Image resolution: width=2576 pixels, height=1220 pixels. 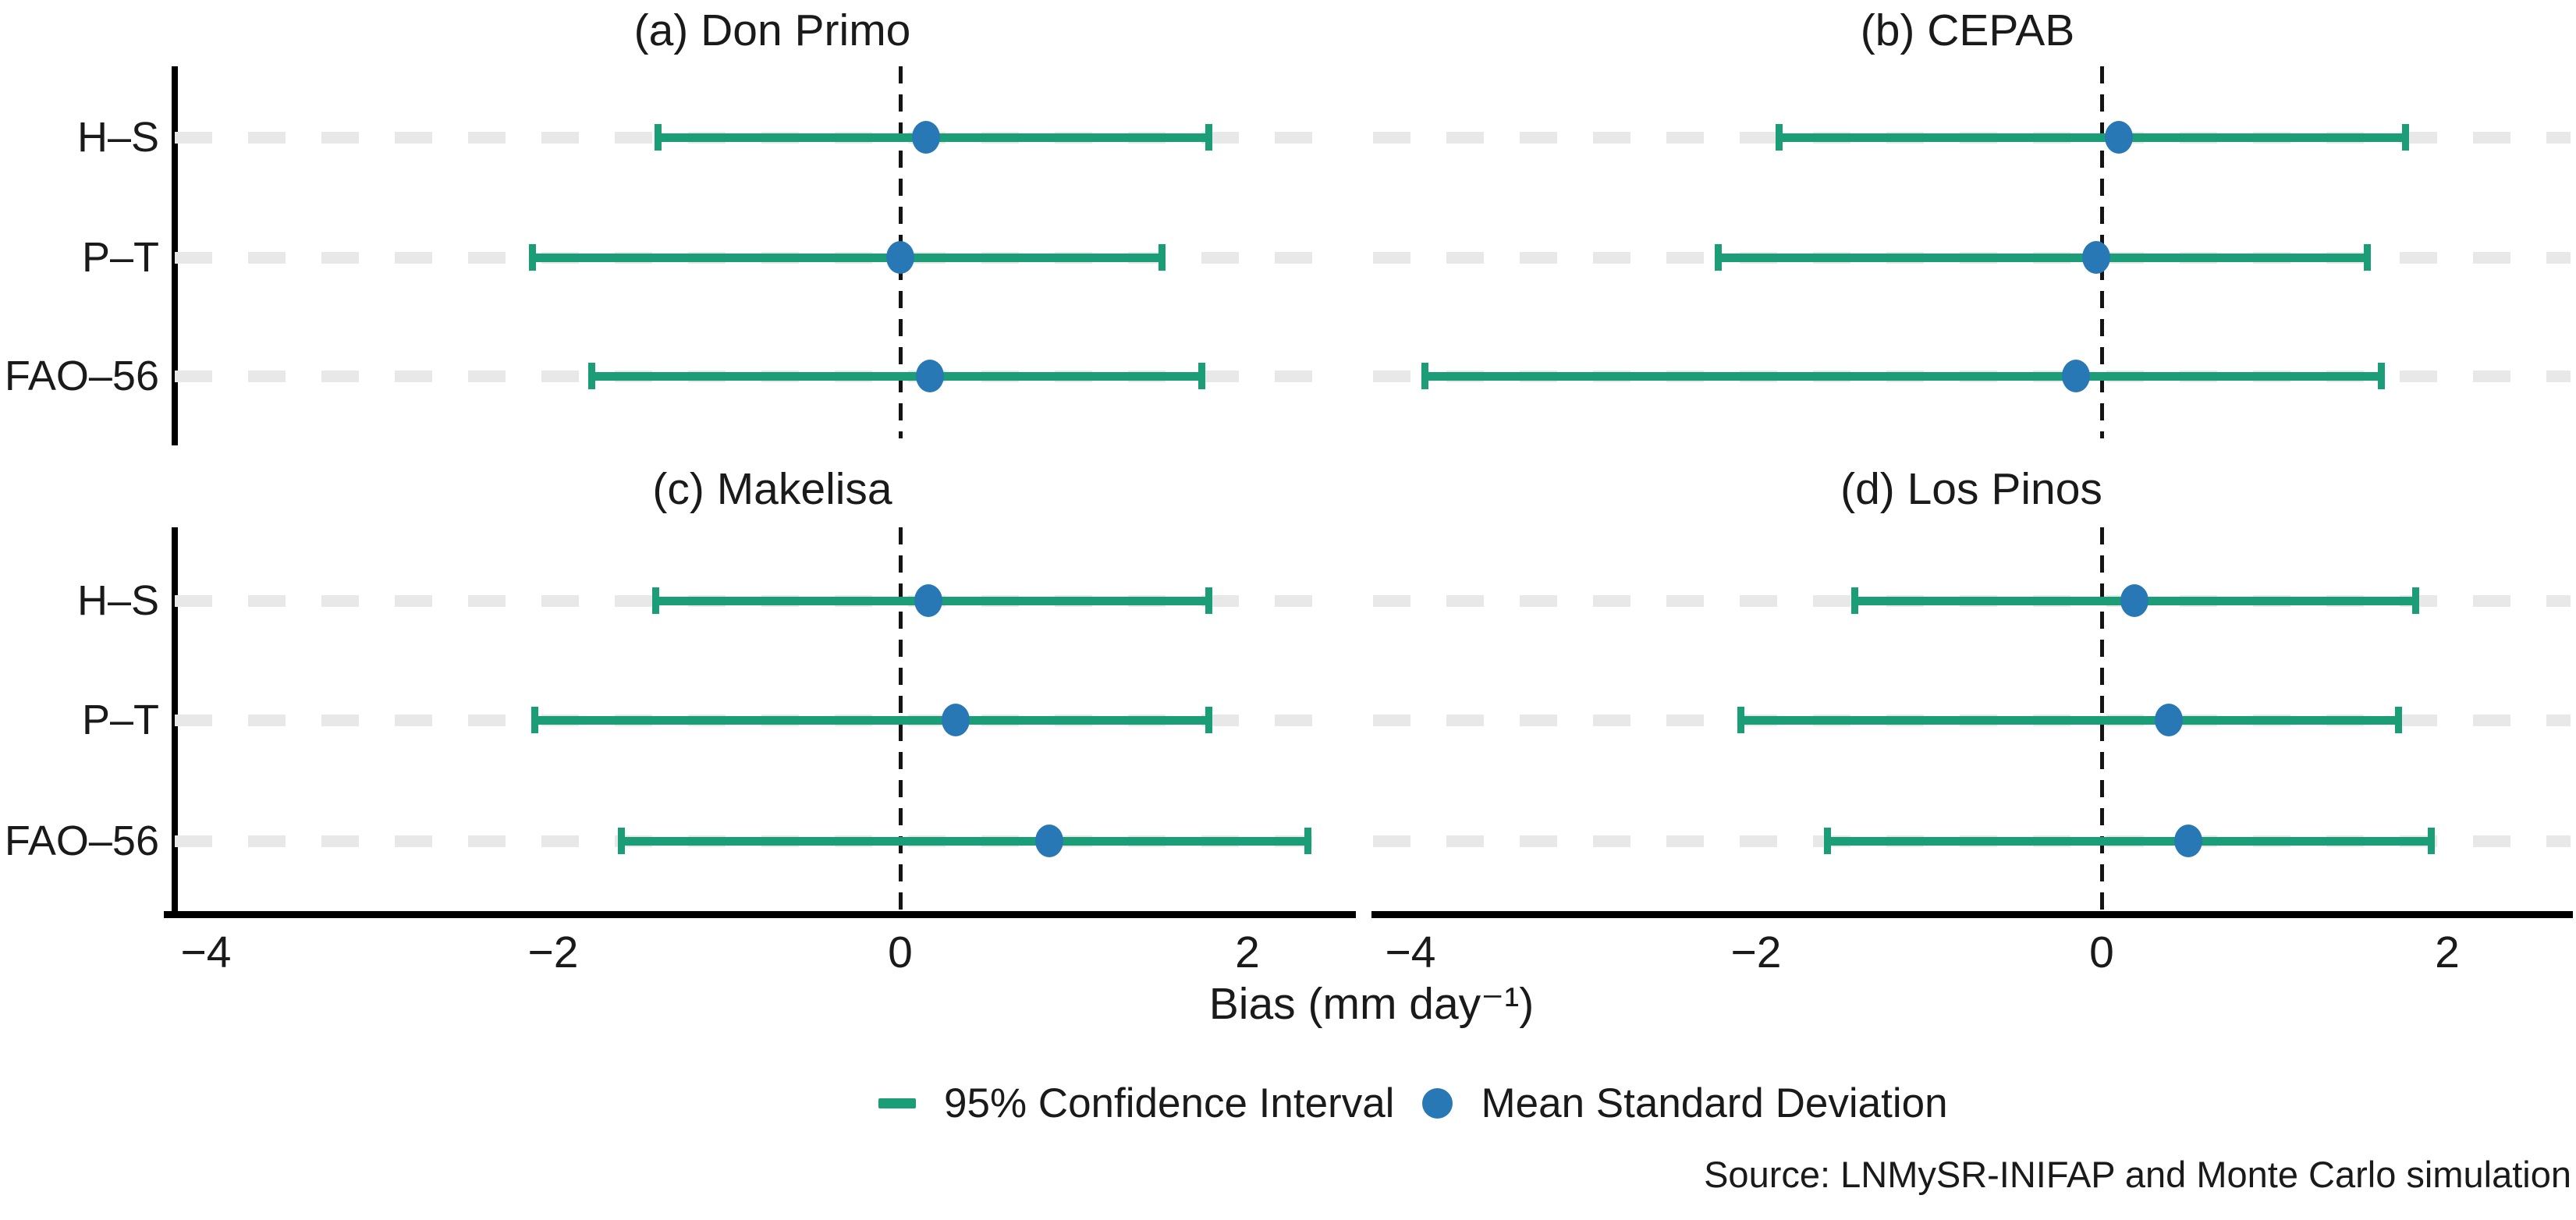 I want to click on category-label-a-2: FAO–56, so click(x=81, y=376).